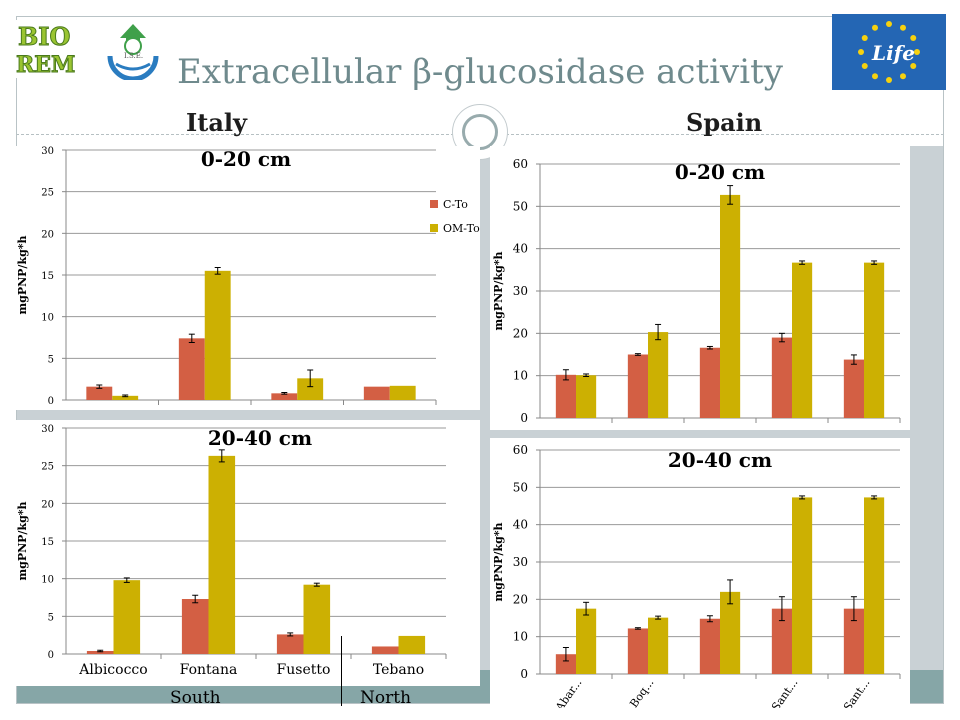  What do you see at coordinates (209, 670) in the screenshot?
I see `category-label: Fontana` at bounding box center [209, 670].